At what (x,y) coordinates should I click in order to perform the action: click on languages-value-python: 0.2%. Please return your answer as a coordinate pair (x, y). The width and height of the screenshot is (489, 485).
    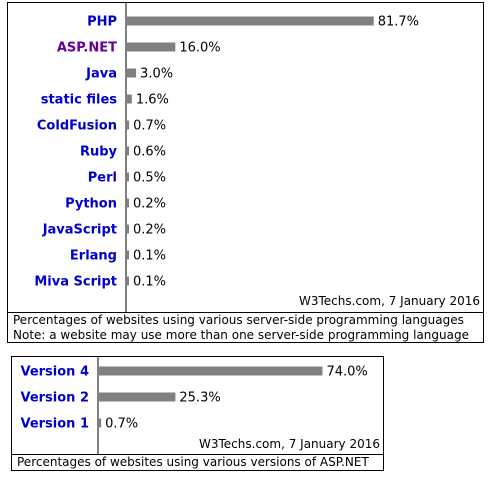
    Looking at the image, I should click on (149, 204).